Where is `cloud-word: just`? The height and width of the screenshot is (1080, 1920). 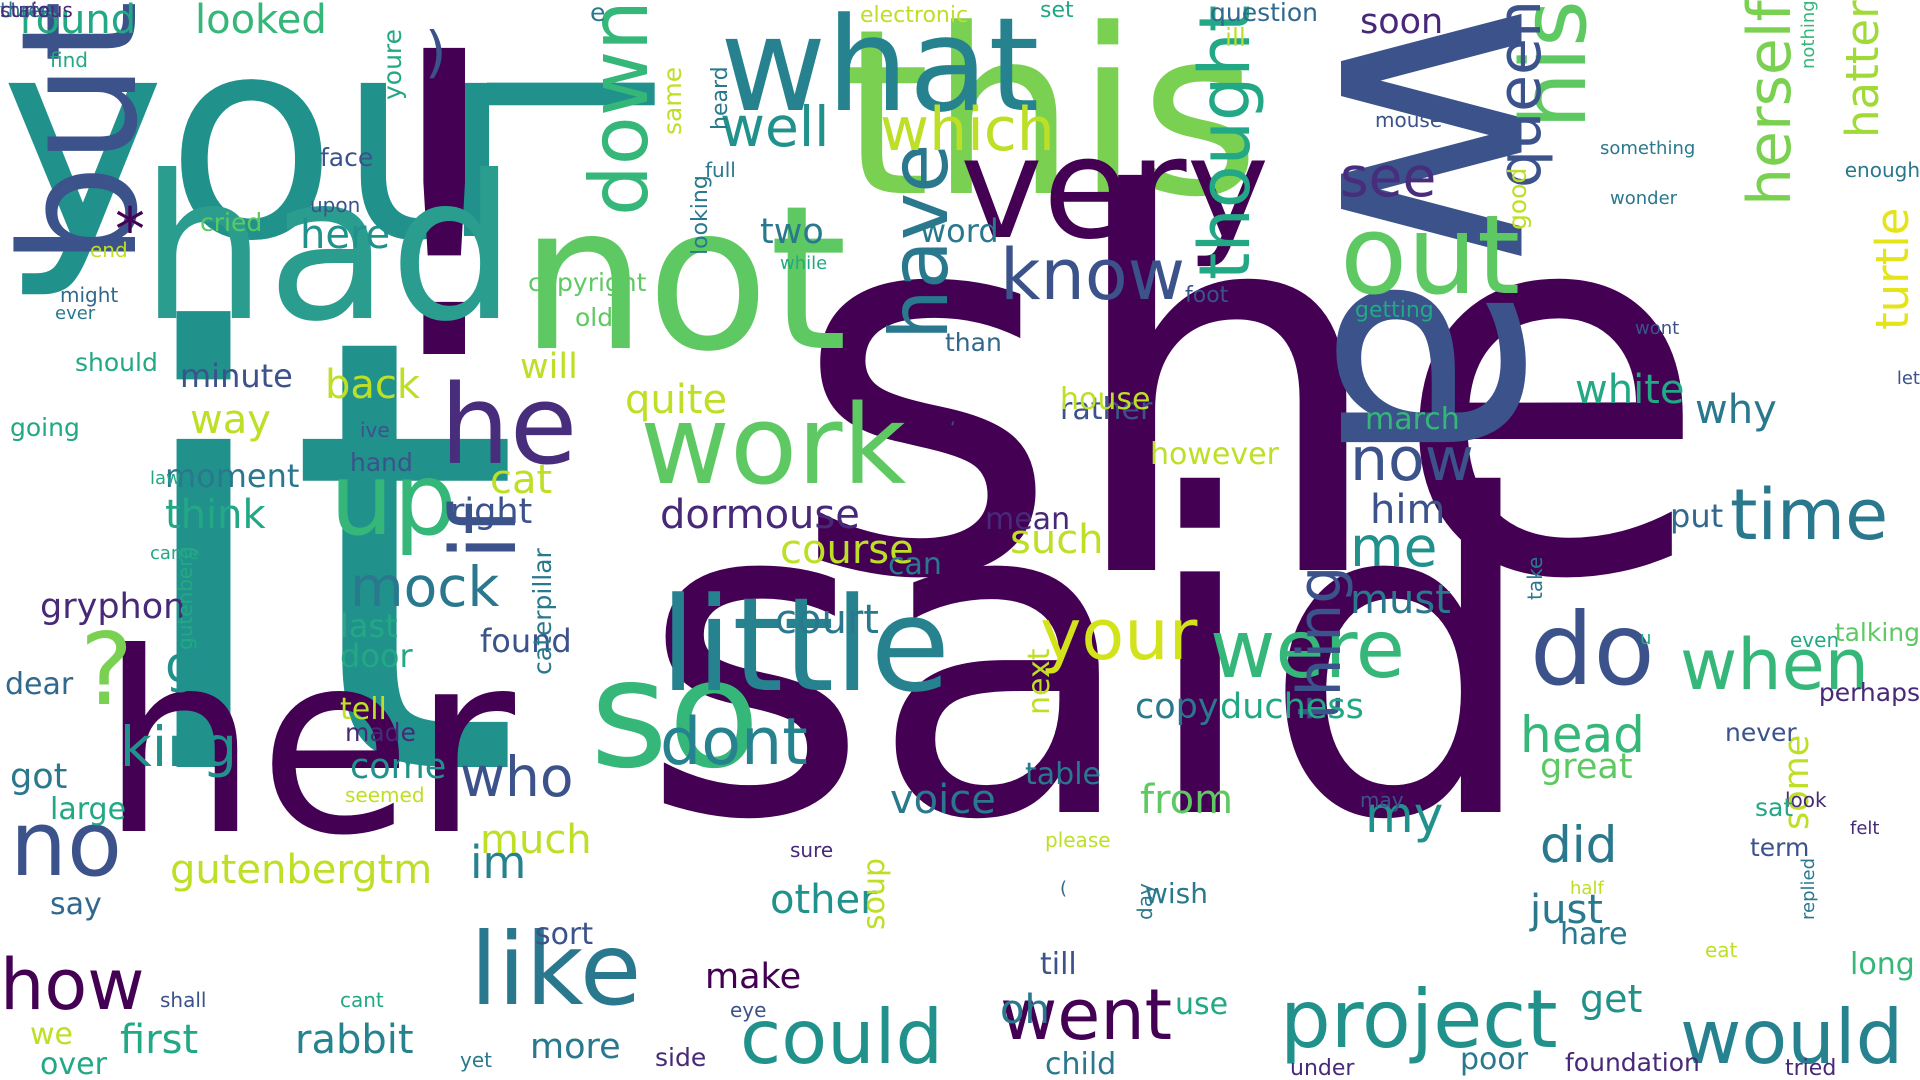 cloud-word: just is located at coordinates (1566, 910).